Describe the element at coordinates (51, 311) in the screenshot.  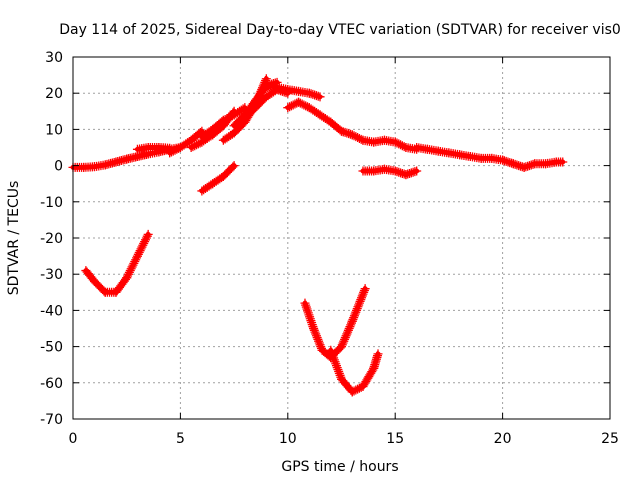
I see `y-tick-label: -40` at that location.